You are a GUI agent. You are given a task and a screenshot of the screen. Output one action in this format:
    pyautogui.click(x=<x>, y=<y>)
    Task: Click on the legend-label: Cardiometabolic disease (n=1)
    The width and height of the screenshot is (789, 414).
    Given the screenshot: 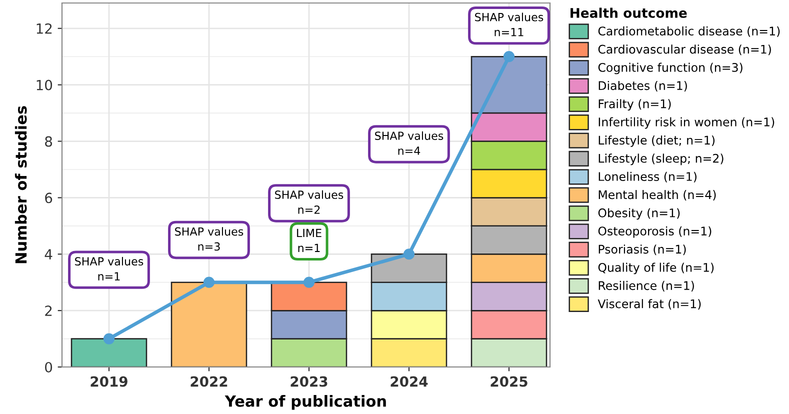 What is the action you would take?
    pyautogui.click(x=689, y=31)
    